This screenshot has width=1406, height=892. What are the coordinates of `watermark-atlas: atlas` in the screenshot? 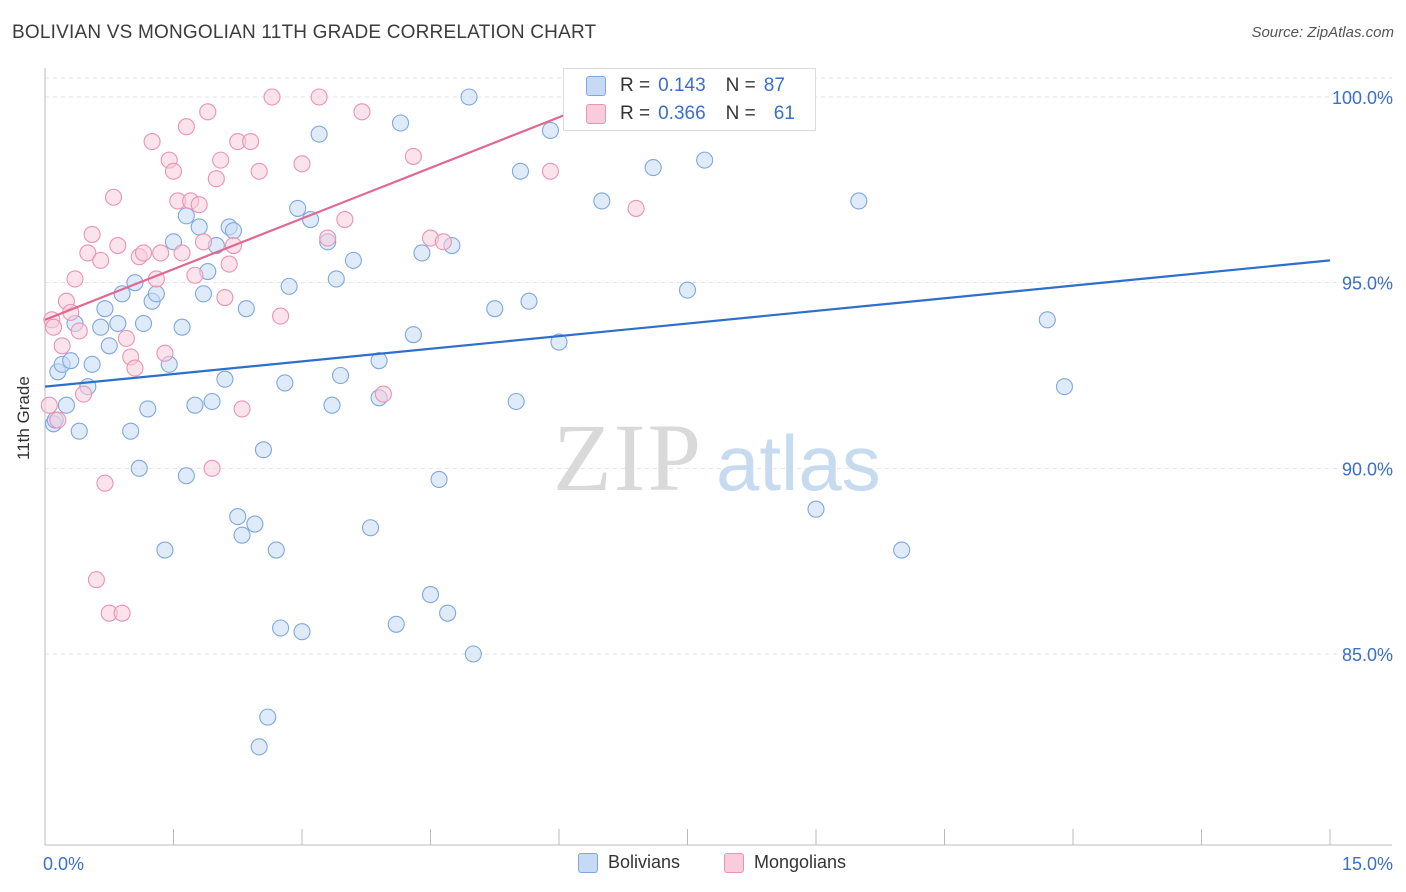 It's located at (798, 463).